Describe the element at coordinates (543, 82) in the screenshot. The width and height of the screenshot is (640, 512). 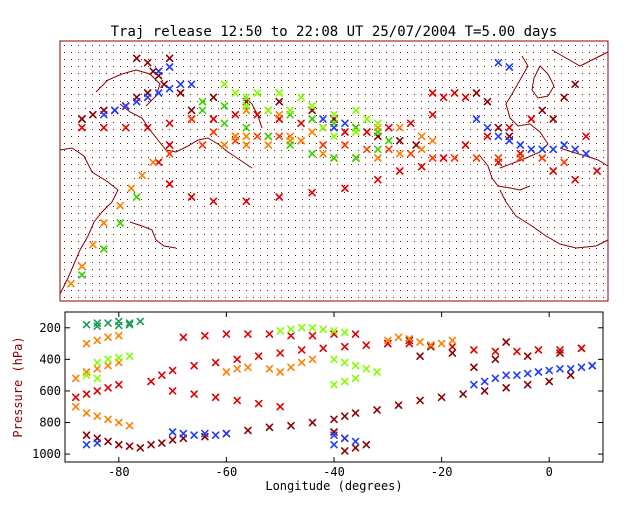
I see `uk-coast` at that location.